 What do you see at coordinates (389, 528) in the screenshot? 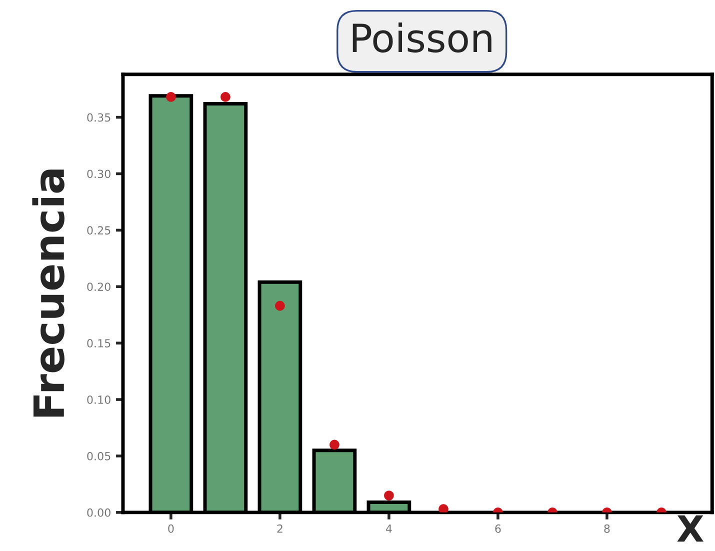
I see `x-tick-label: 4` at bounding box center [389, 528].